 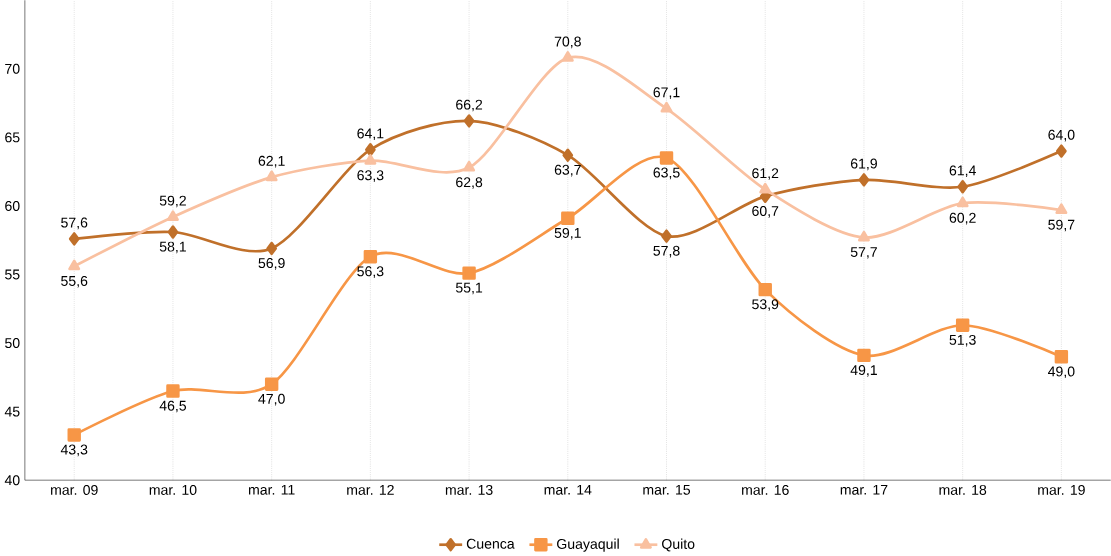 What do you see at coordinates (962, 218) in the screenshot?
I see `data-label: 60,2` at bounding box center [962, 218].